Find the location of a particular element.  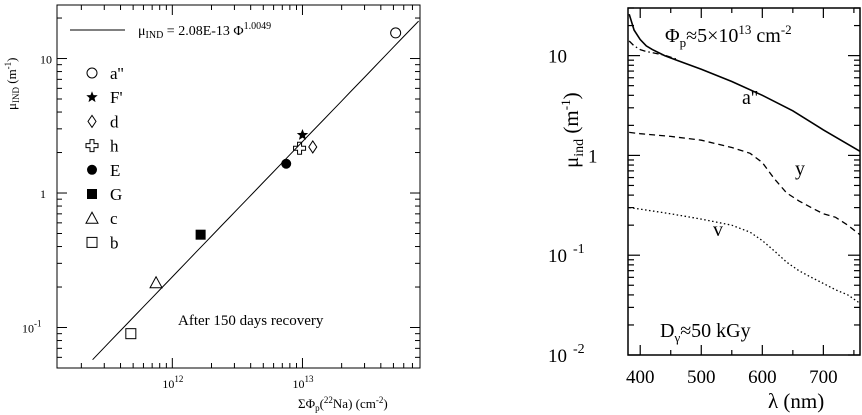

series-line-solid is located at coordinates (744, 82).